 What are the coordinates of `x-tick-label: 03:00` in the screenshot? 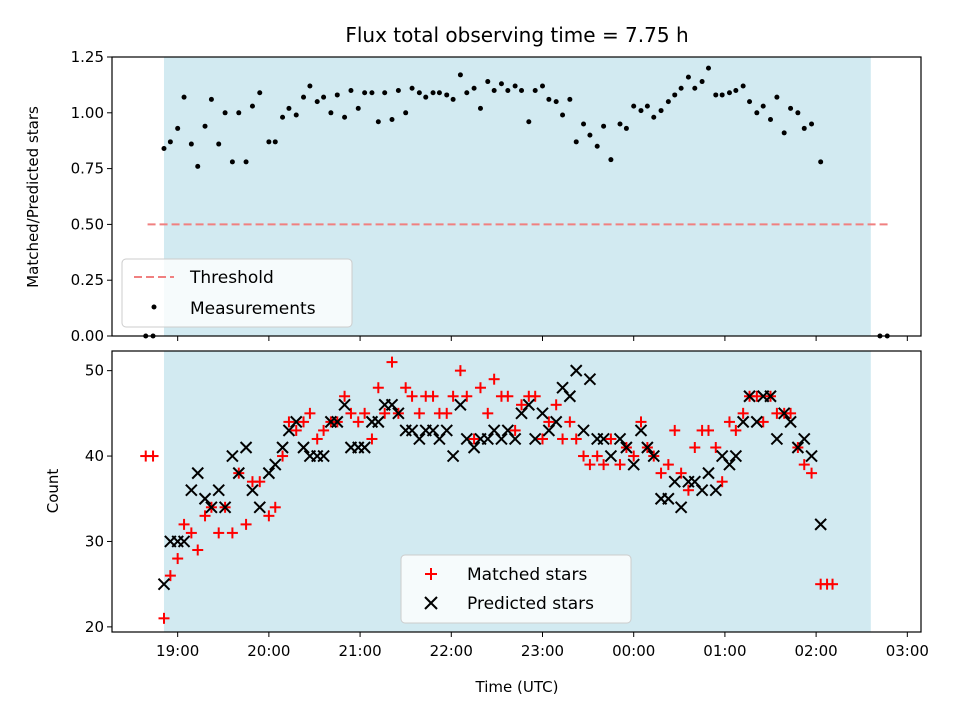 It's located at (907, 651).